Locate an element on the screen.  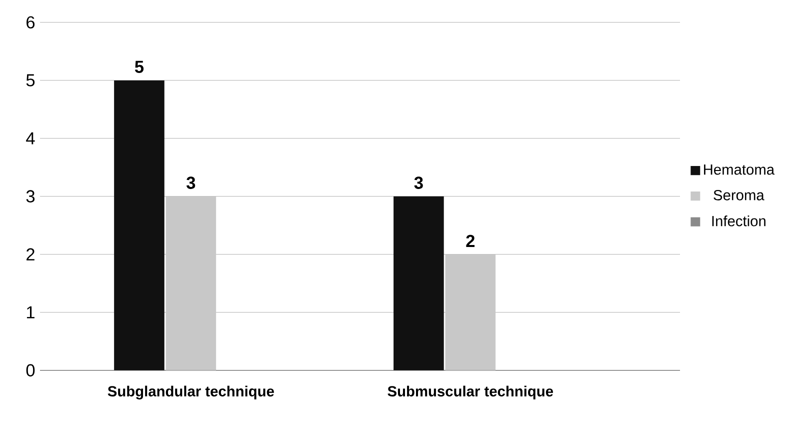
y-tick-label: 4 is located at coordinates (30, 138).